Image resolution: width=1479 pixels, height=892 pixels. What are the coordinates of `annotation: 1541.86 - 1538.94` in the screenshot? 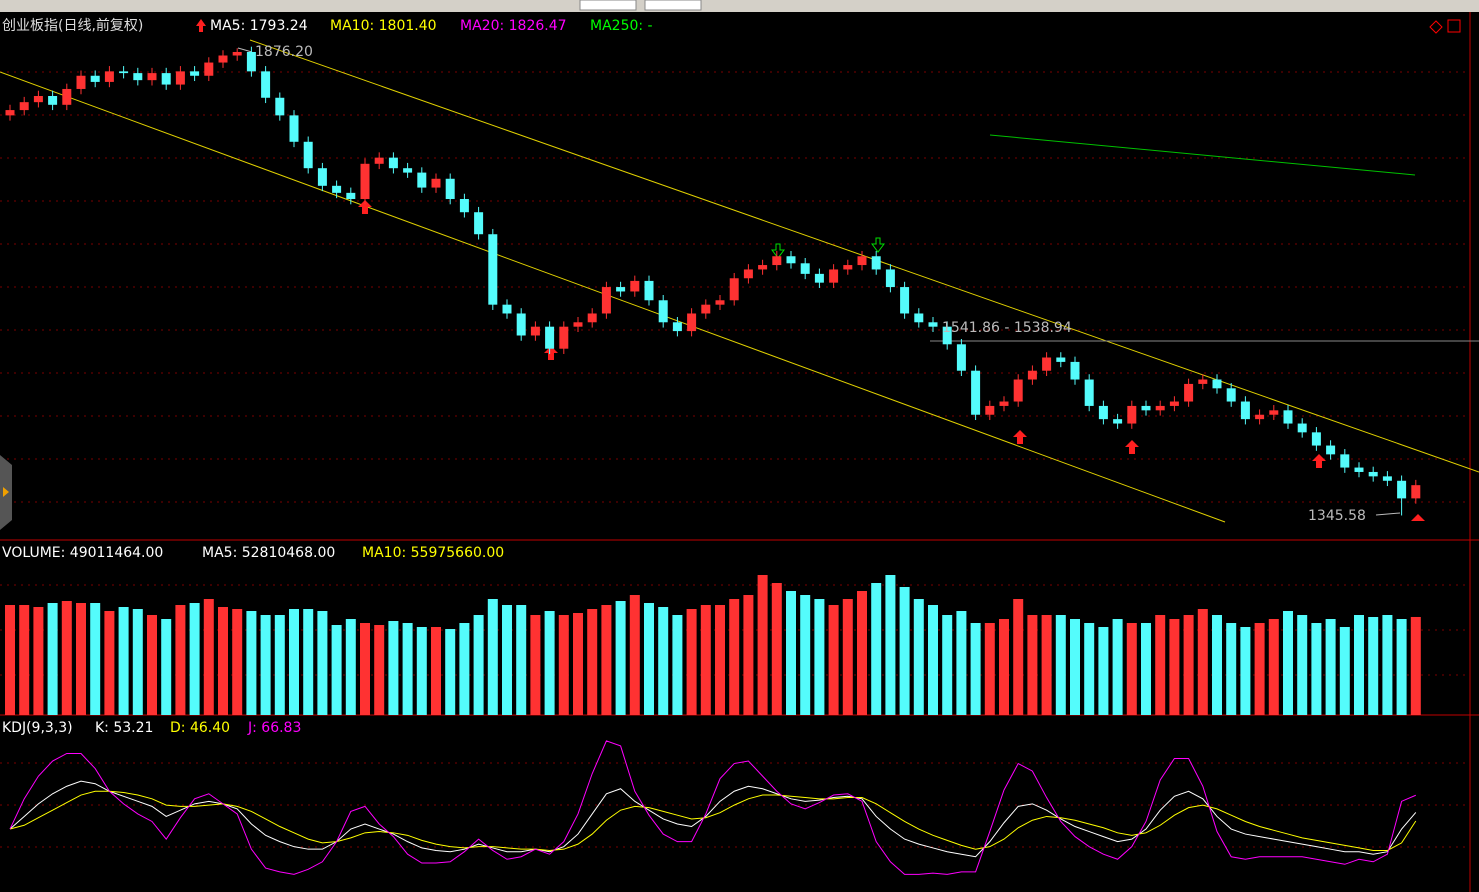 It's located at (1007, 328).